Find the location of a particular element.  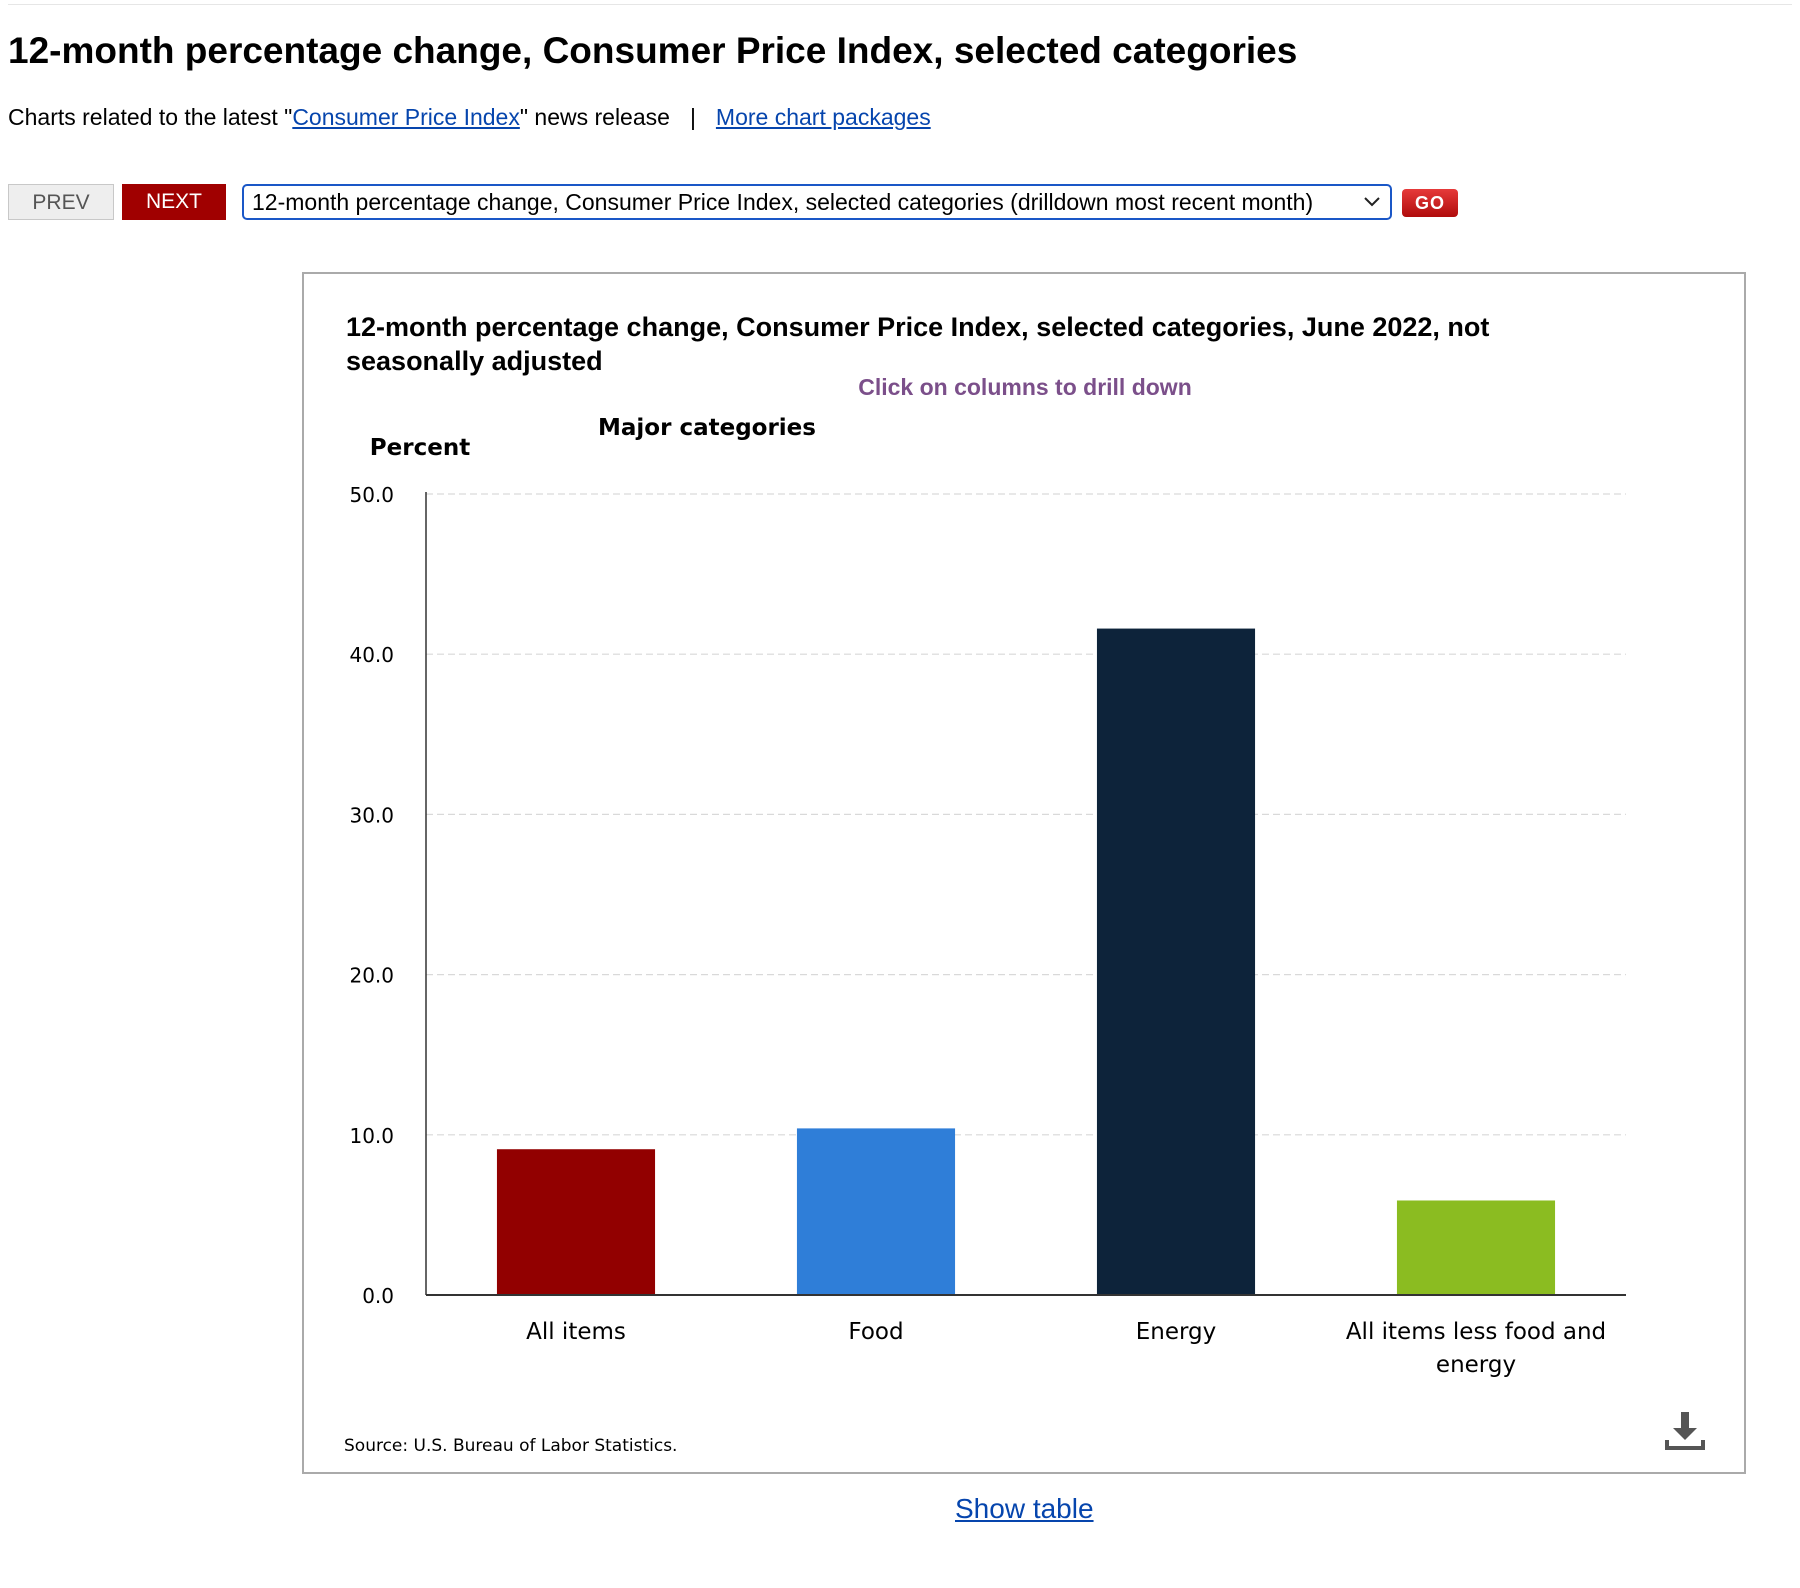

y-tick-label: 10.0 is located at coordinates (371, 1136).